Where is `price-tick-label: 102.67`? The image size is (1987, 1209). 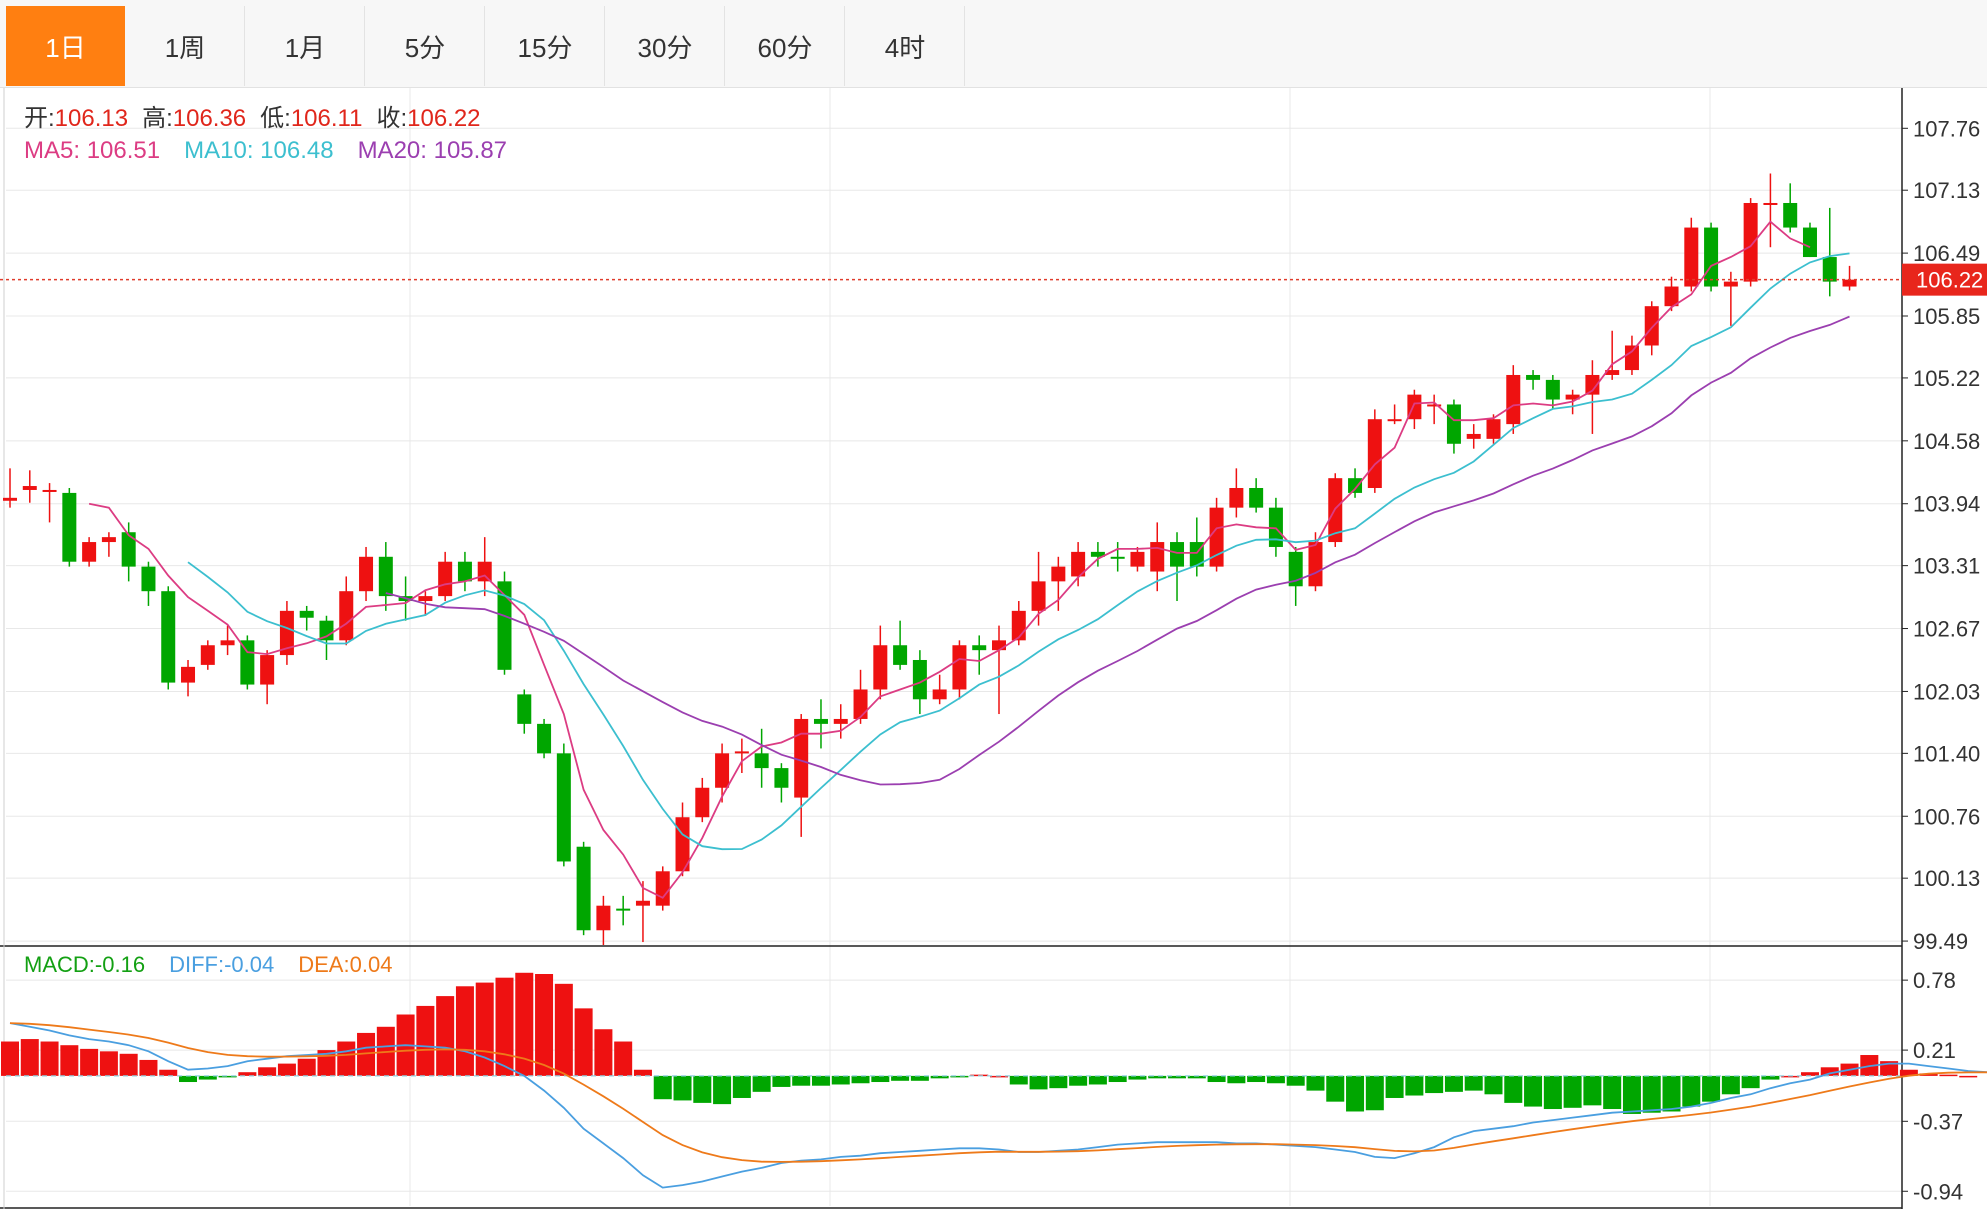
price-tick-label: 102.67 is located at coordinates (1946, 629).